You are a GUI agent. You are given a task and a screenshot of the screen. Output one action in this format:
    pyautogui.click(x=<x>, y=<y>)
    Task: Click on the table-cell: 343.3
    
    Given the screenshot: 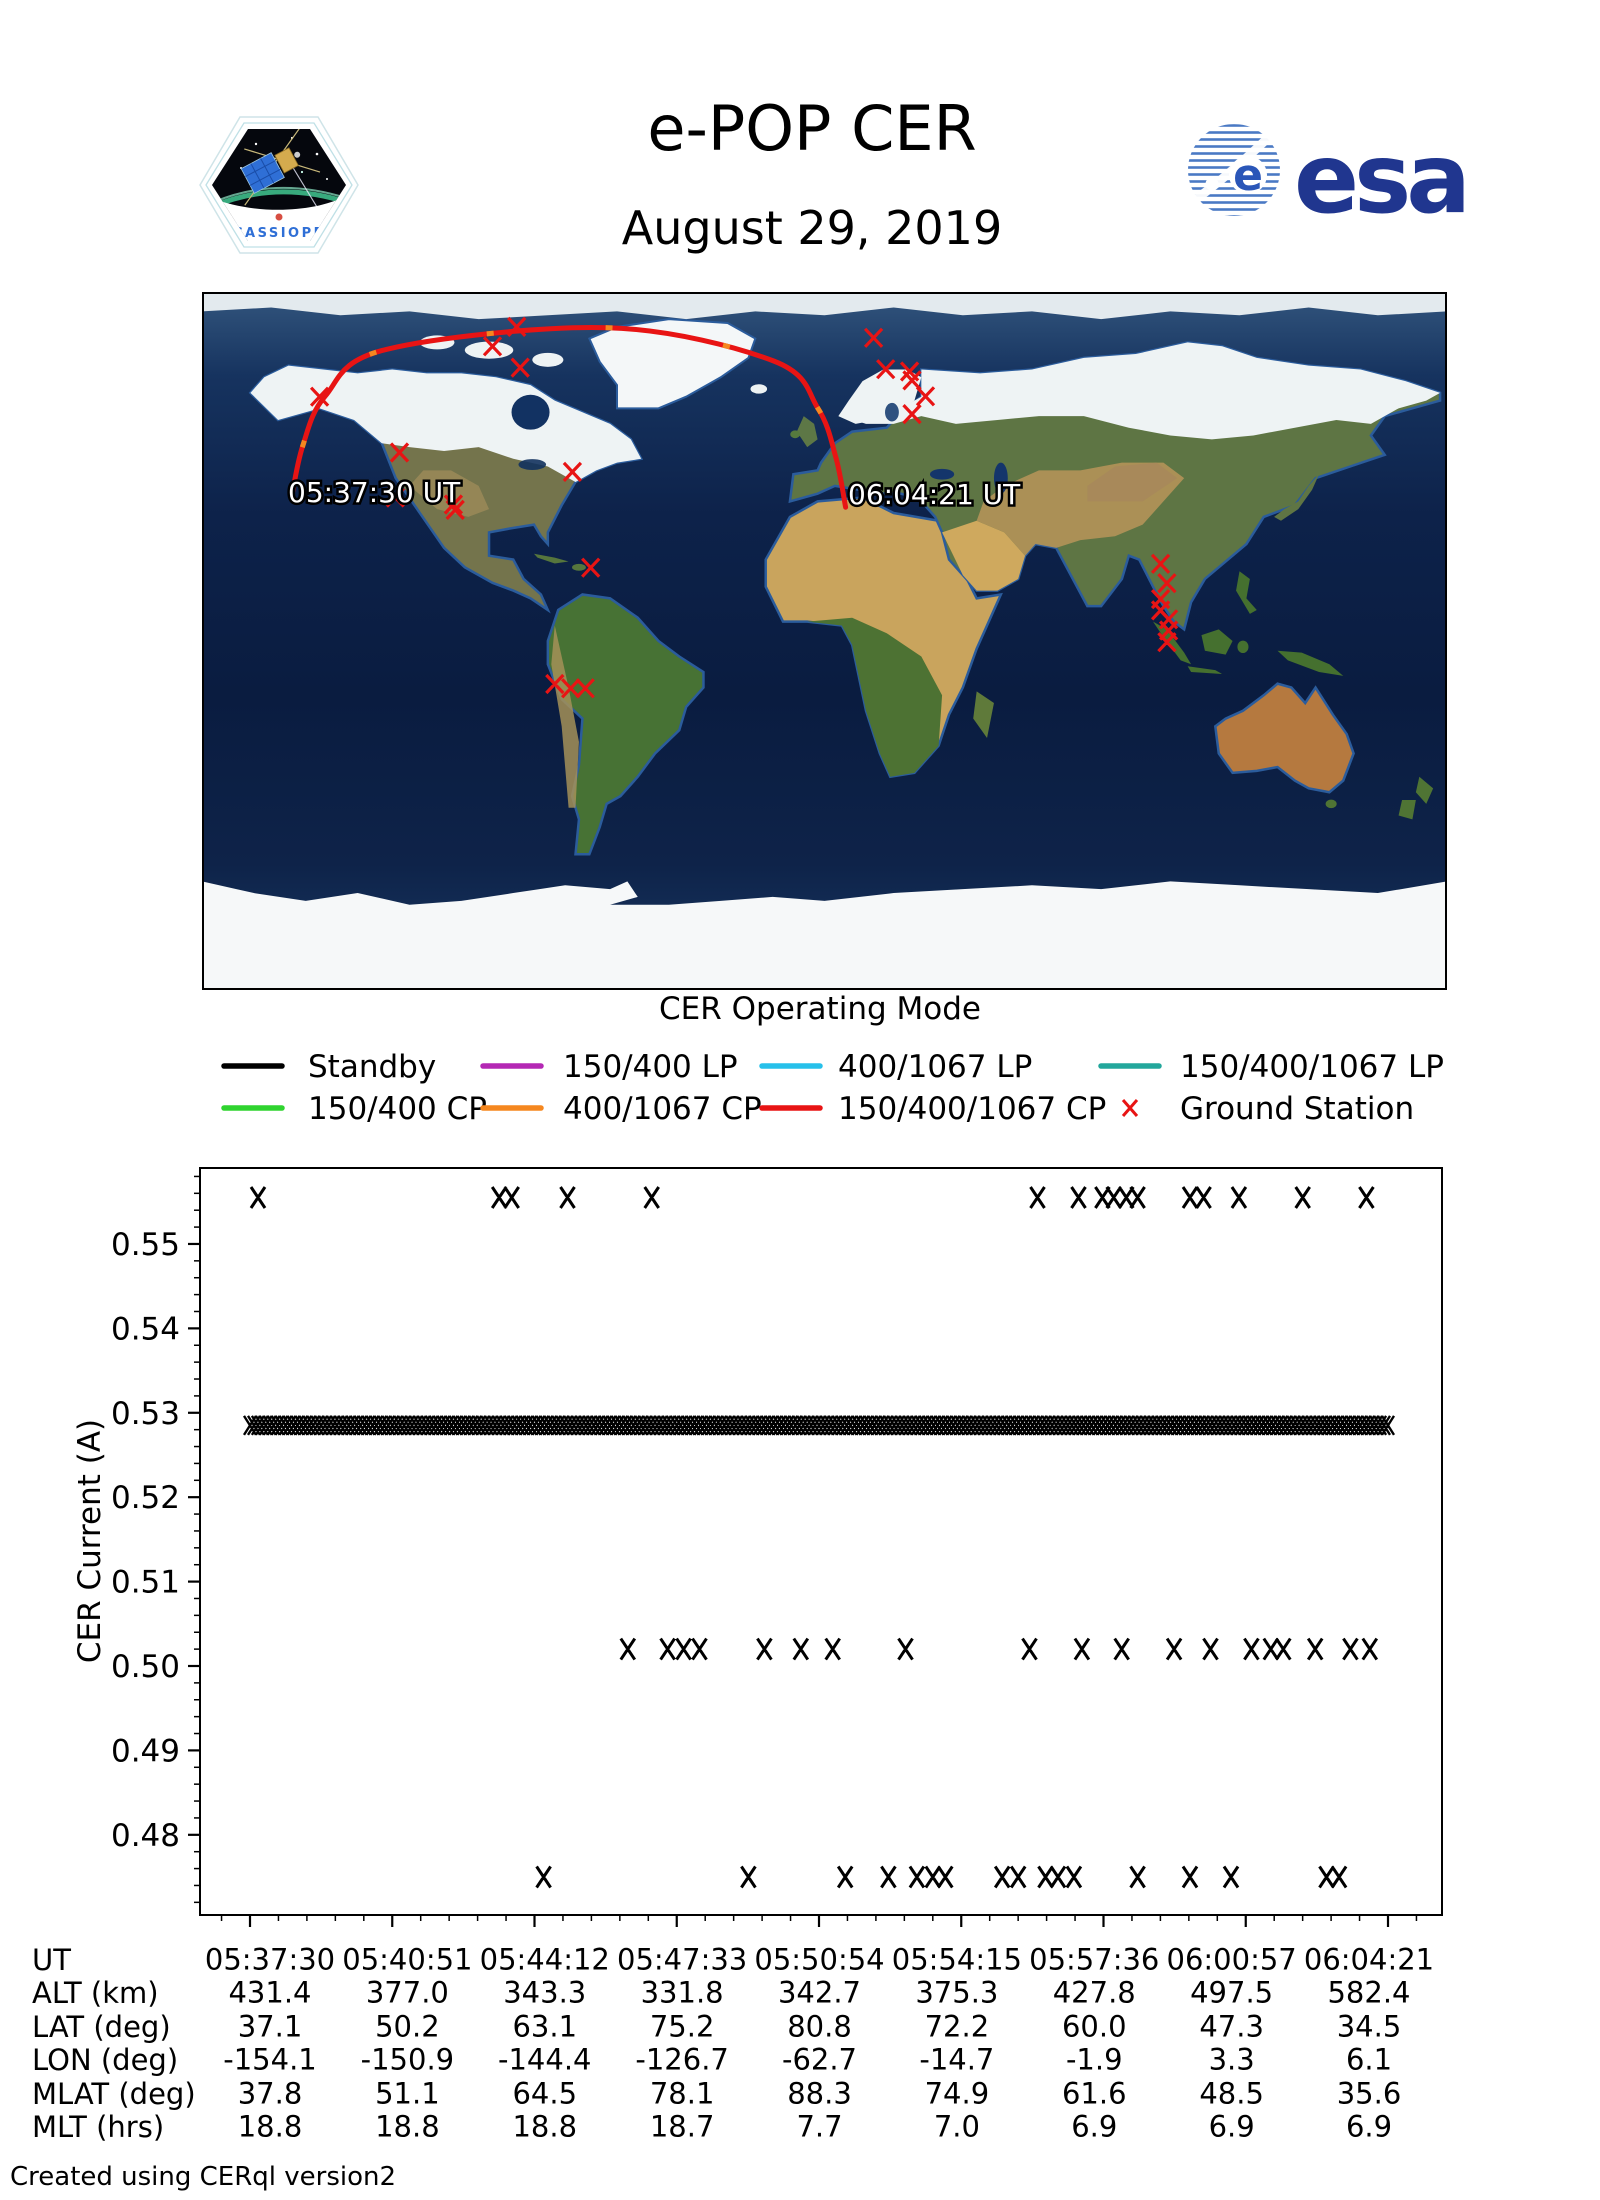 What is the action you would take?
    pyautogui.click(x=545, y=1992)
    